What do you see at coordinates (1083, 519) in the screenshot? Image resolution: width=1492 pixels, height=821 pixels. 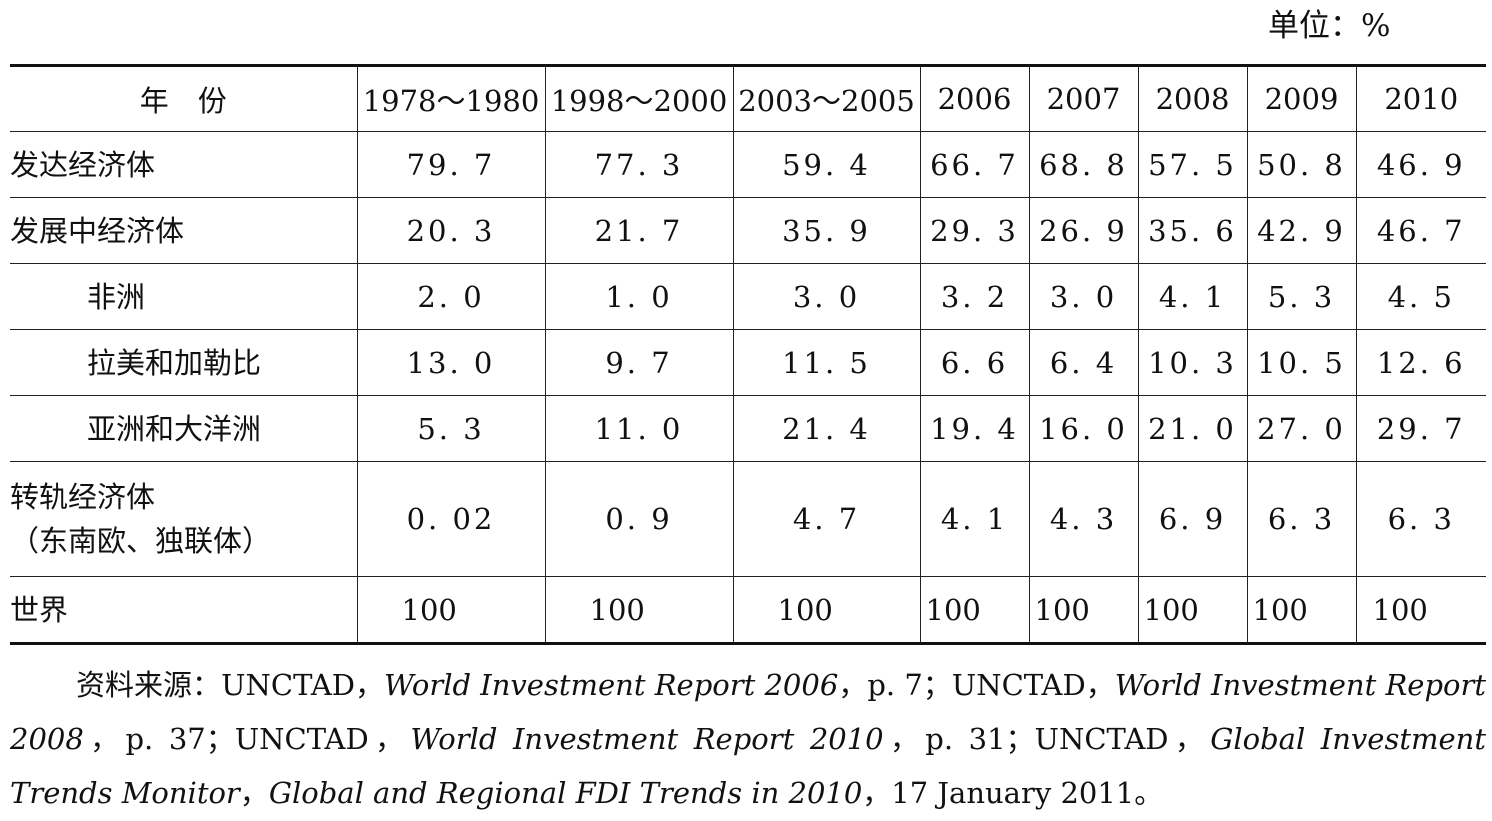 I see `table-cell: 4. 3` at bounding box center [1083, 519].